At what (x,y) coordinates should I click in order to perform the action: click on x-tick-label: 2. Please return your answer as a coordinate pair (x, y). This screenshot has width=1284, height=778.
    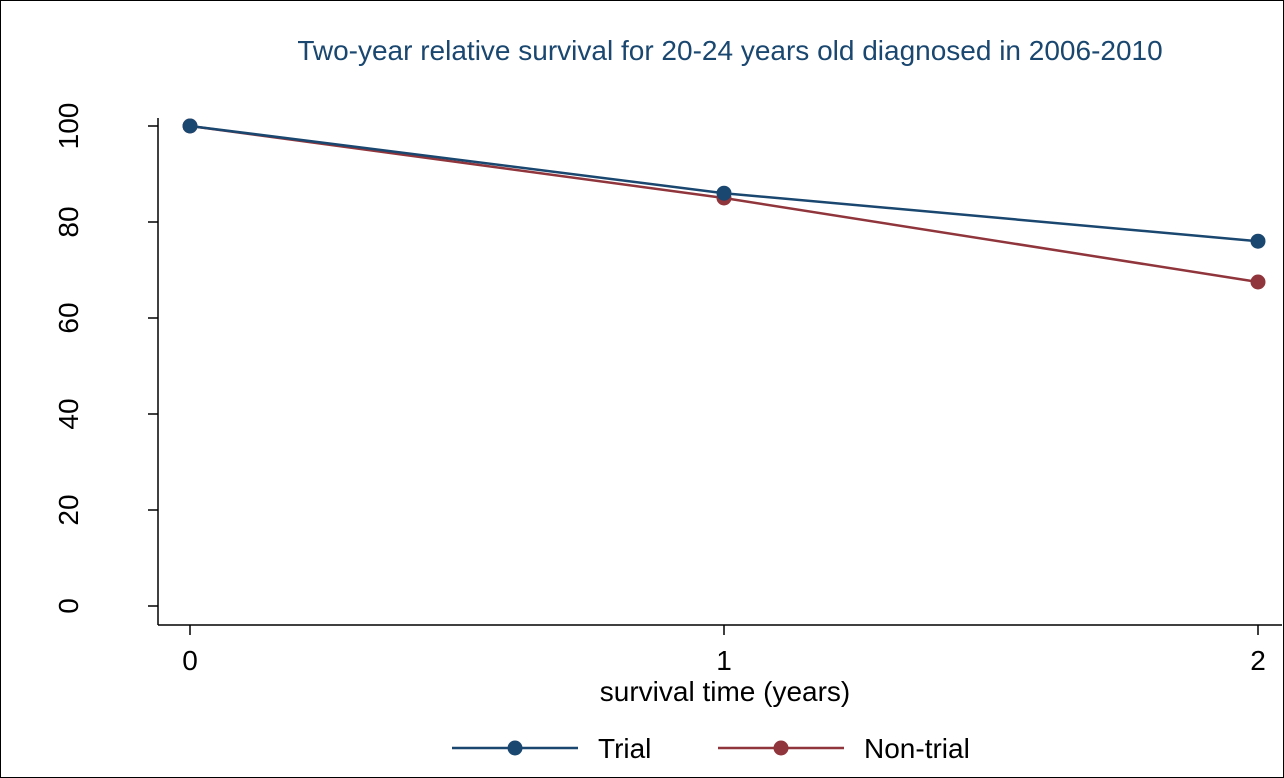
    Looking at the image, I should click on (1258, 660).